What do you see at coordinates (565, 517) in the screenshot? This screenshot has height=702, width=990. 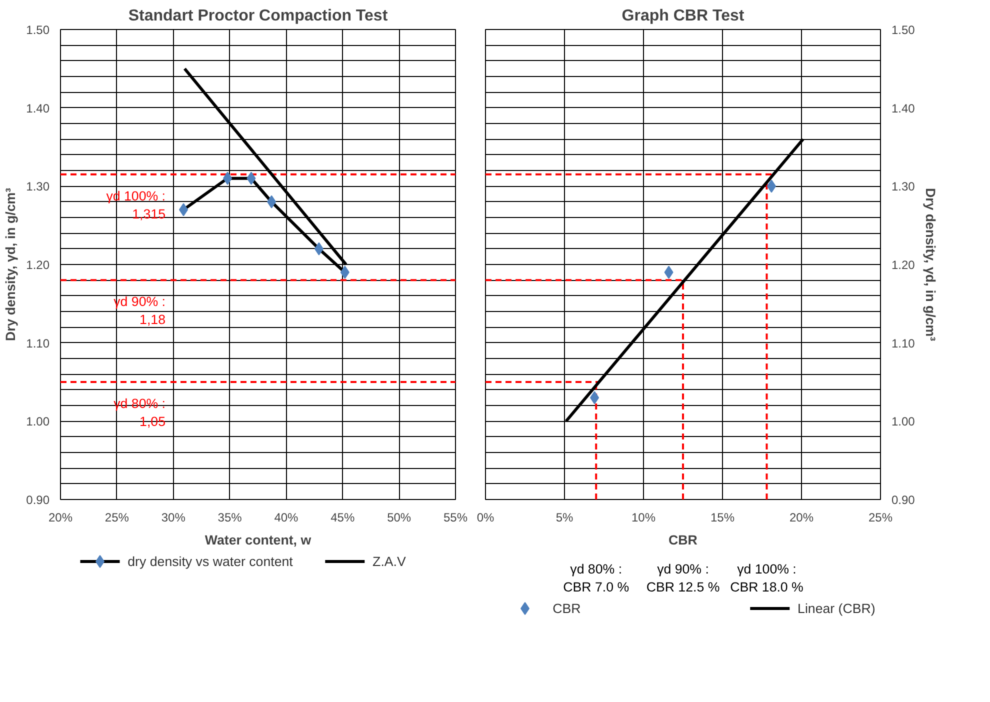 I see `x-tick-label: 5%` at bounding box center [565, 517].